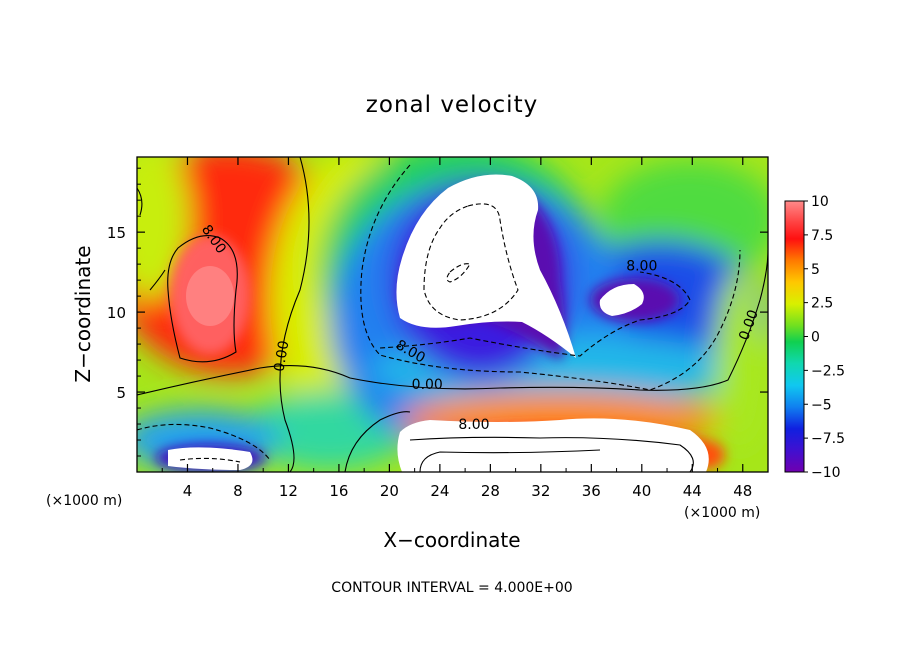 This screenshot has height=654, width=904. Describe the element at coordinates (742, 491) in the screenshot. I see `x-tick-label: 48` at that location.